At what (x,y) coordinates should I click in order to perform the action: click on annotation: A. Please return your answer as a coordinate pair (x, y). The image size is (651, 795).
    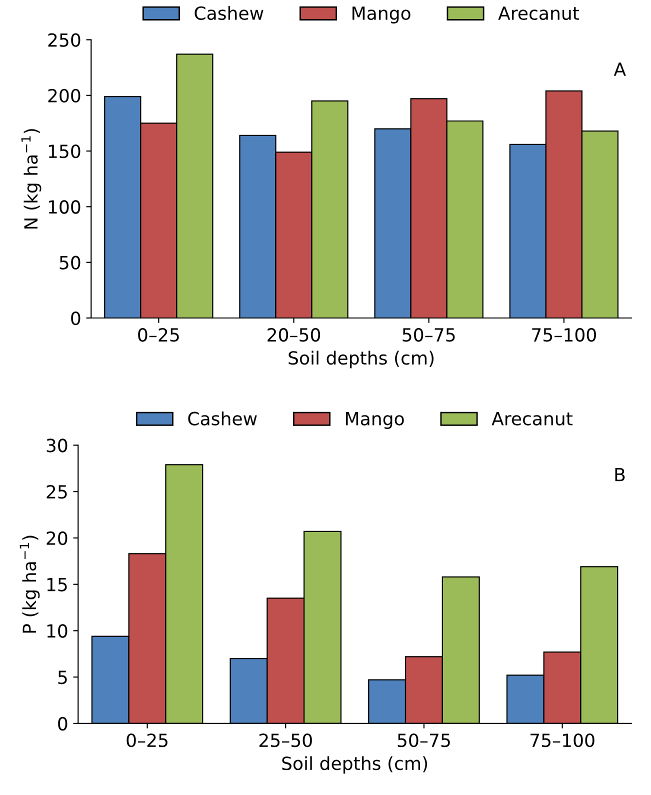
    Looking at the image, I should click on (620, 69).